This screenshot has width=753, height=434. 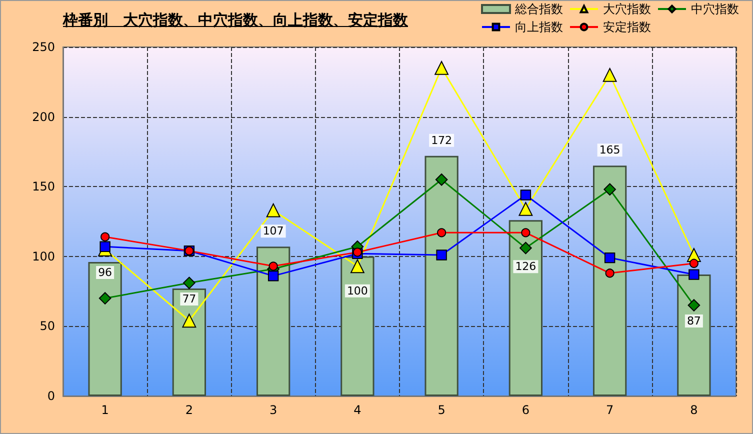 I want to click on x-tick-label: 8, so click(x=694, y=410).